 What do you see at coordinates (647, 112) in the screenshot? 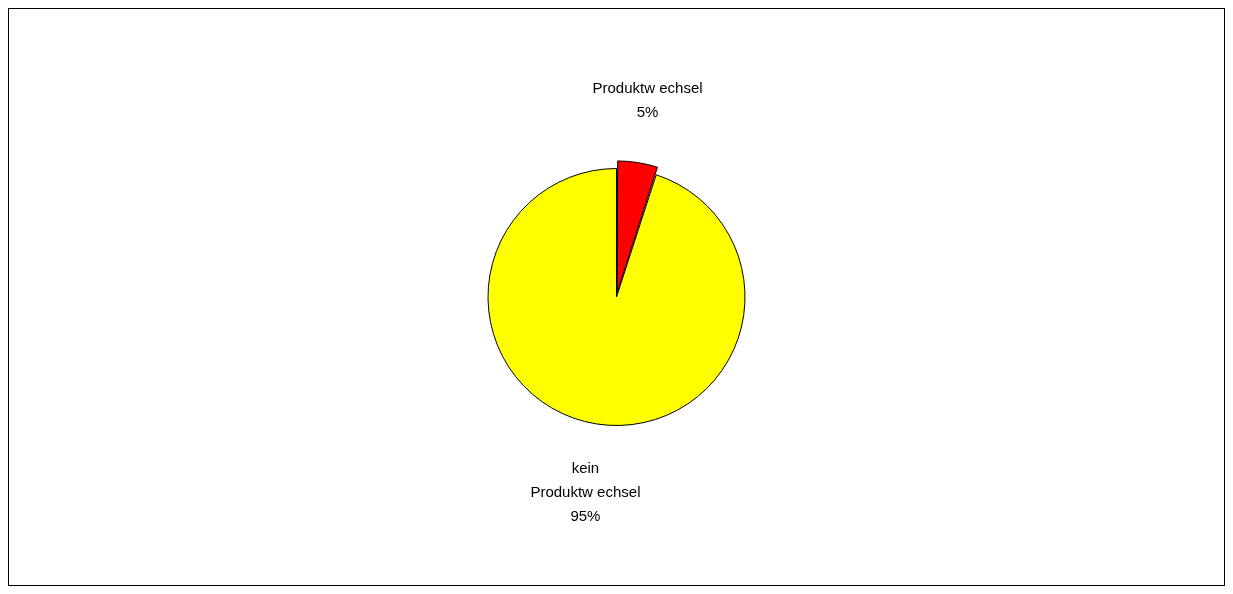
I see `data-label: 5%` at bounding box center [647, 112].